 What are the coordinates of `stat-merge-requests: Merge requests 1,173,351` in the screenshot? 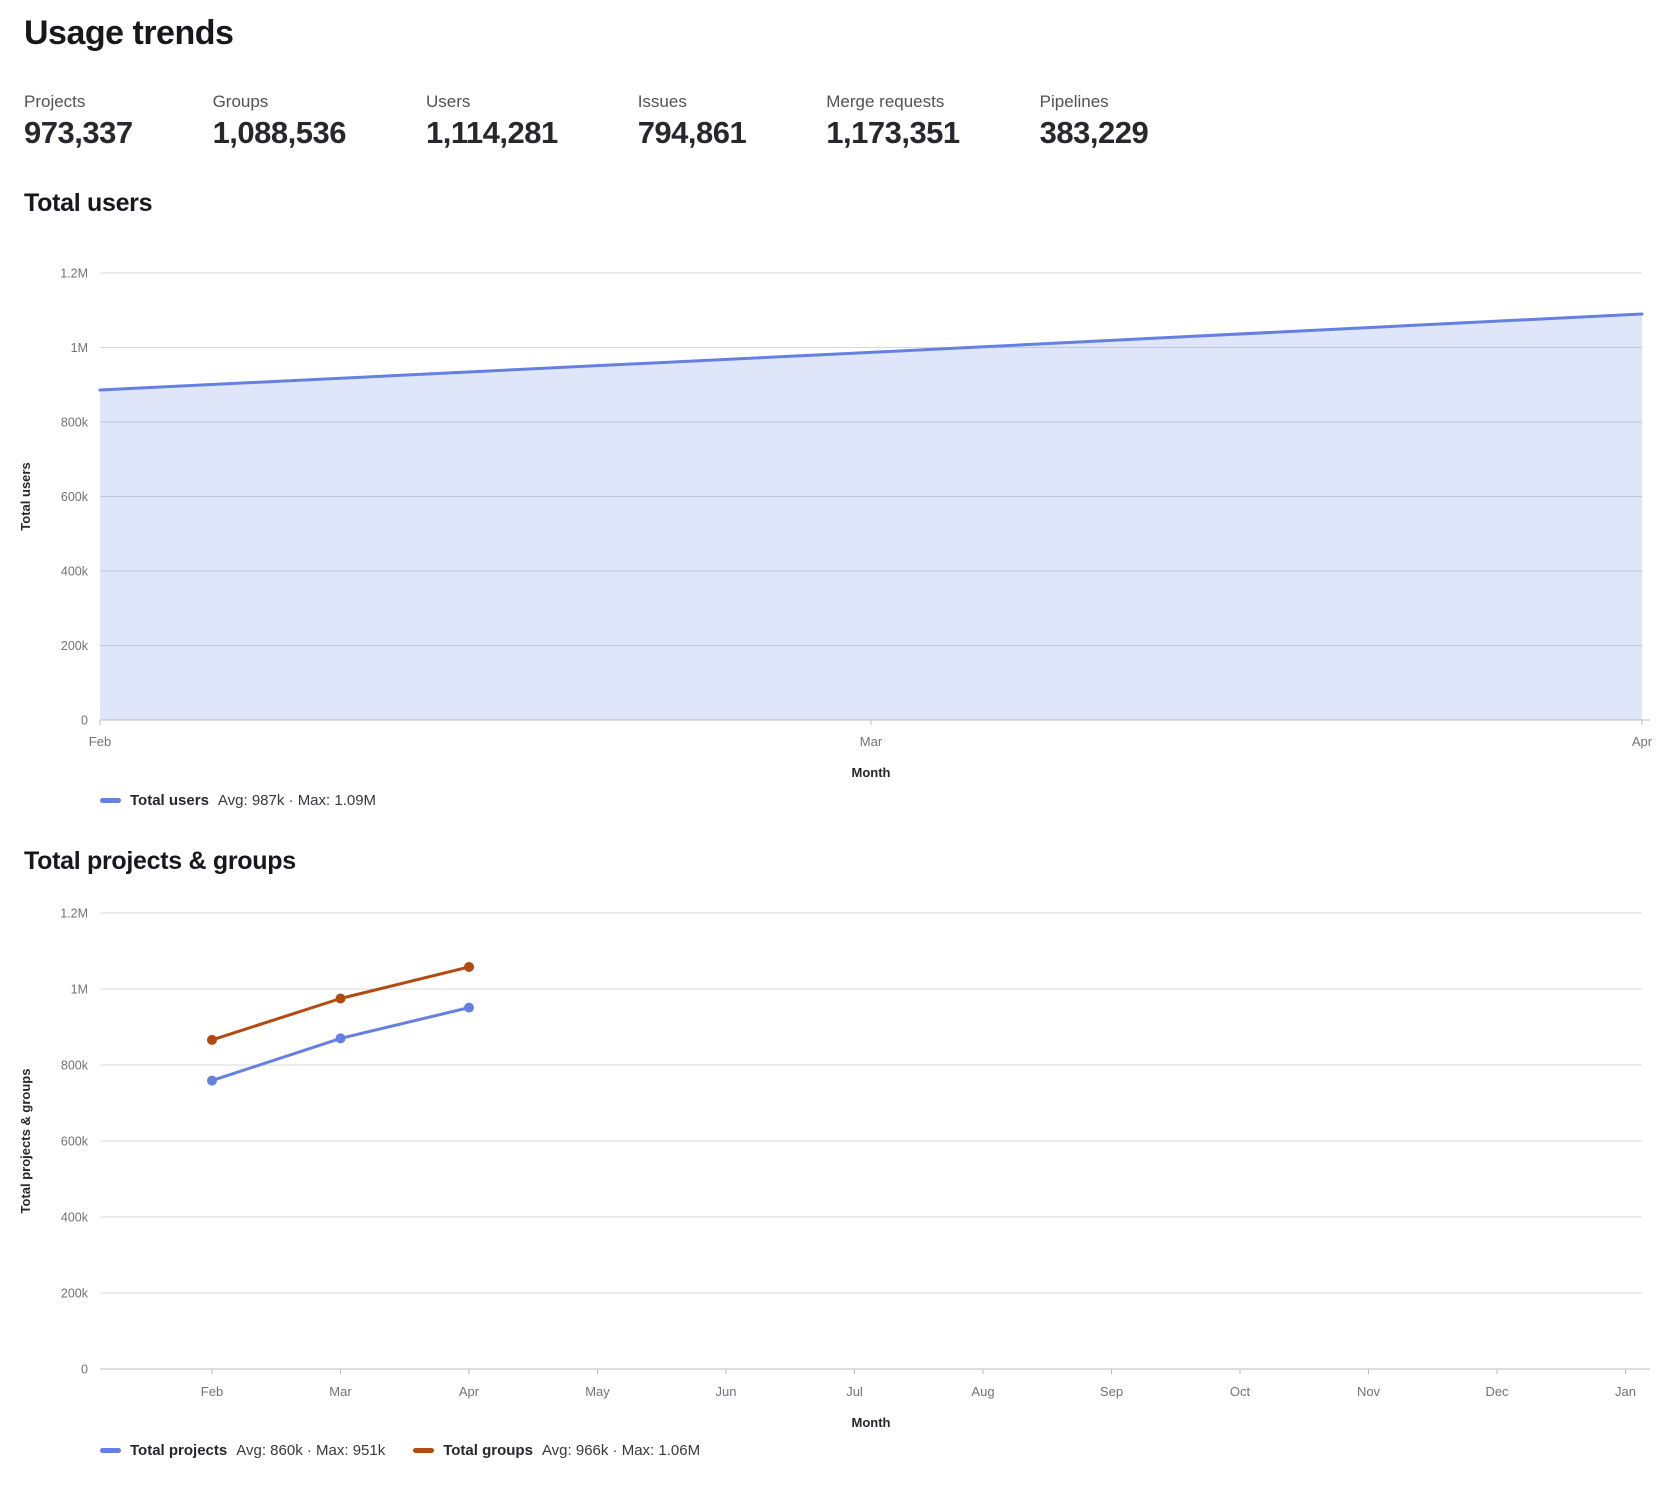 It's located at (893, 122).